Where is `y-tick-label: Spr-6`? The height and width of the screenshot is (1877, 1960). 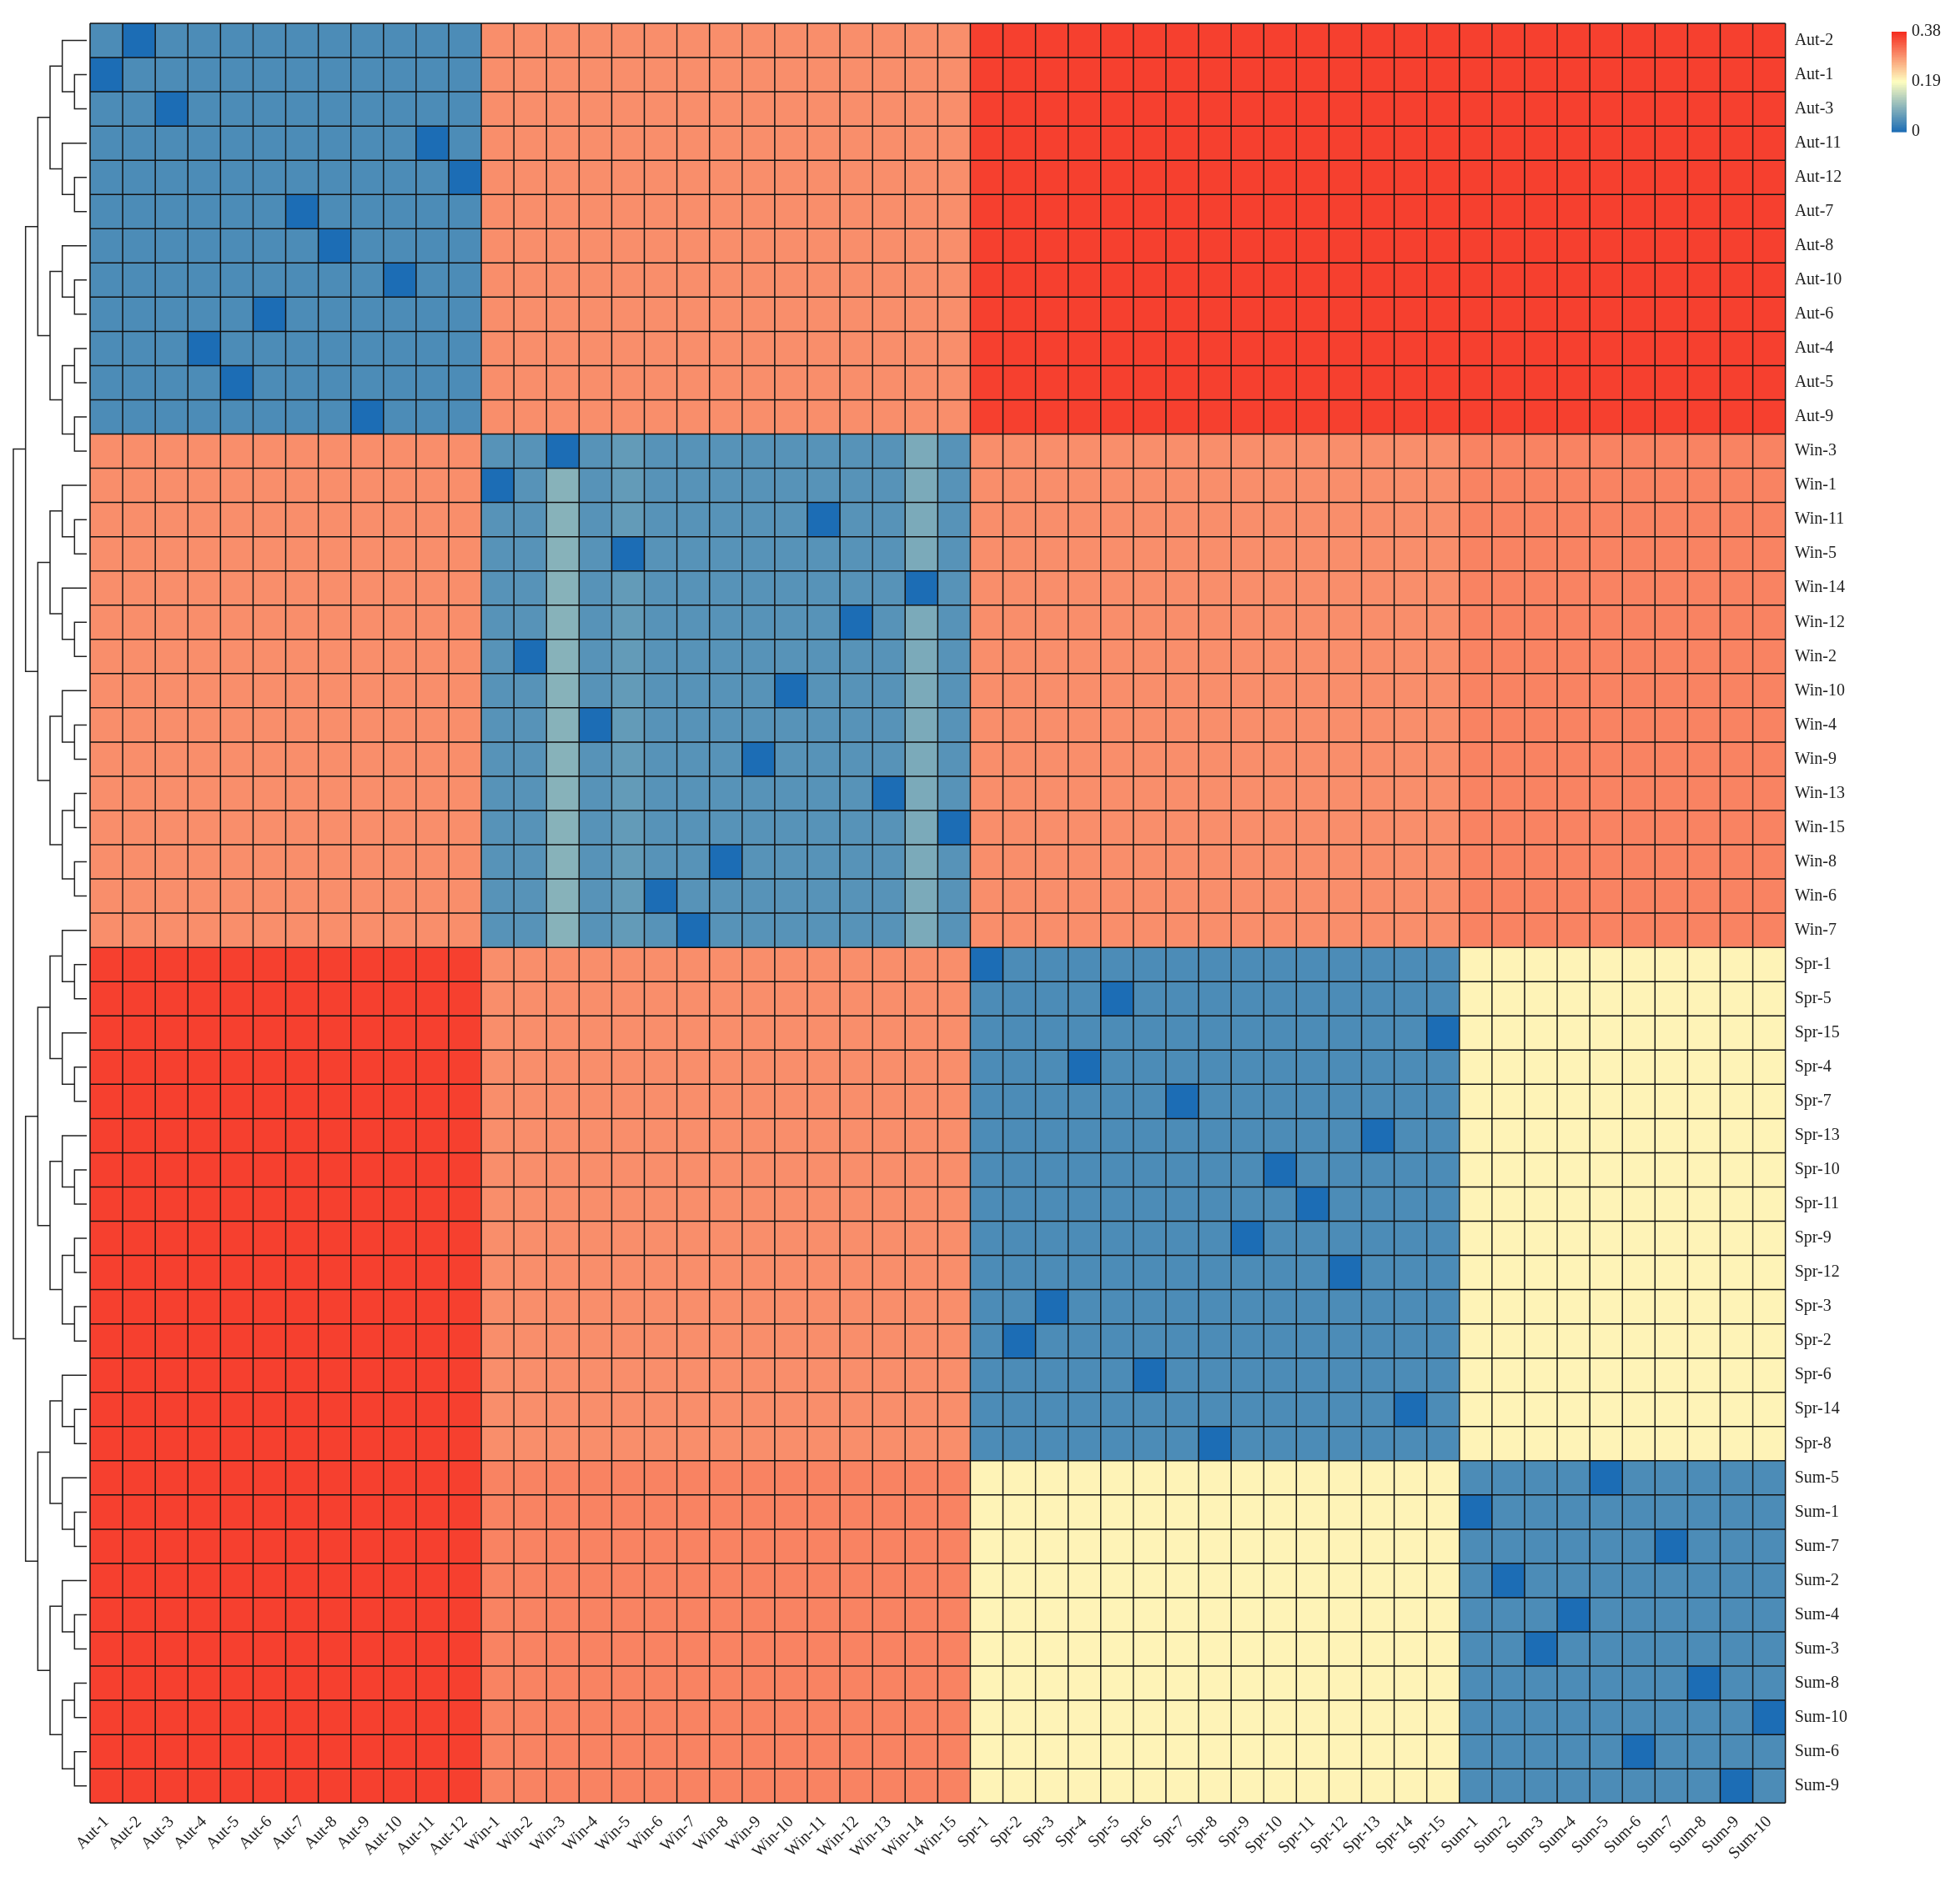
y-tick-label: Spr-6 is located at coordinates (1813, 1374).